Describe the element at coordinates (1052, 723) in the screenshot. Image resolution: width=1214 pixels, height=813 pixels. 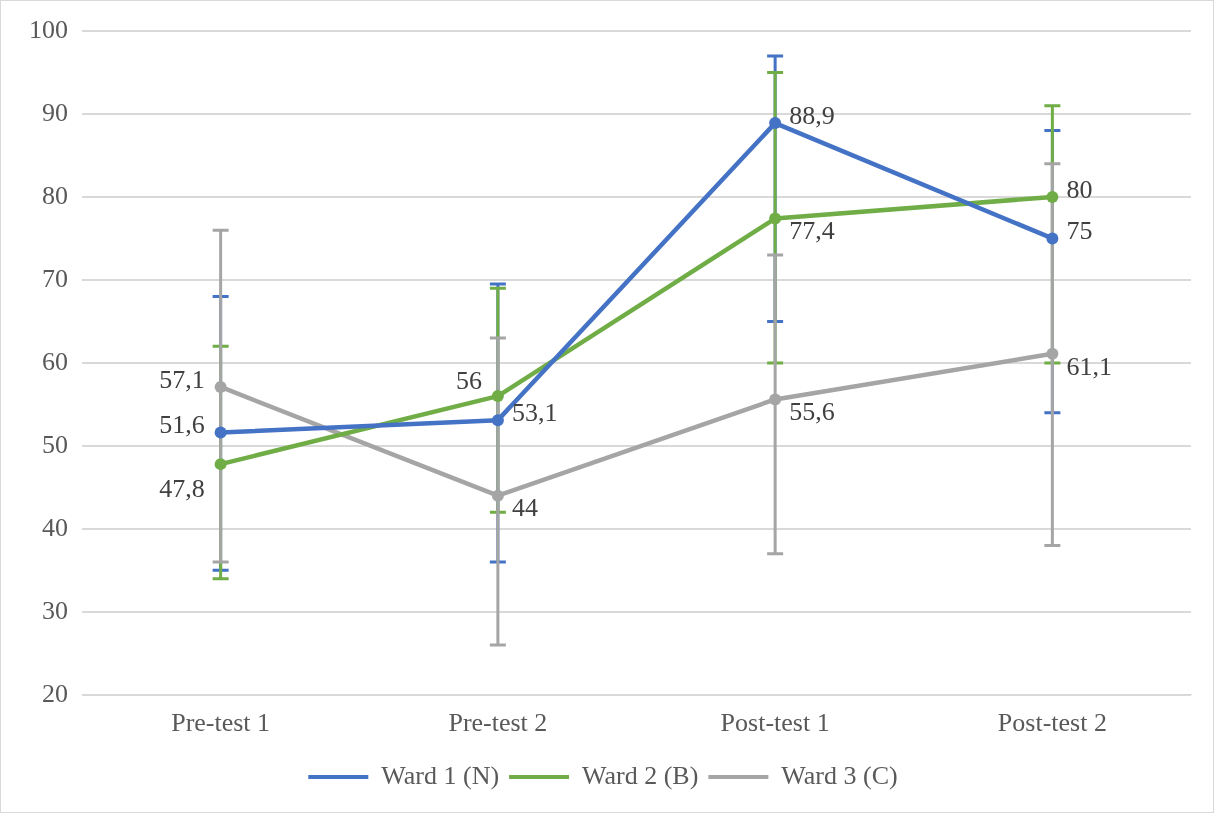
I see `x-tick-label: Post-test 2` at that location.